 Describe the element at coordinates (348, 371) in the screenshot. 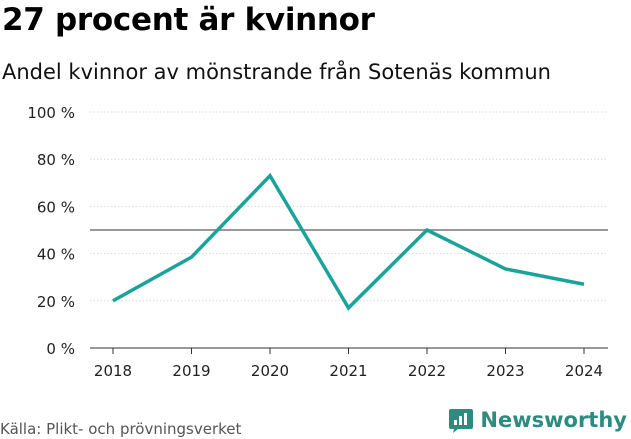

I see `x-tick-label: 2021` at that location.